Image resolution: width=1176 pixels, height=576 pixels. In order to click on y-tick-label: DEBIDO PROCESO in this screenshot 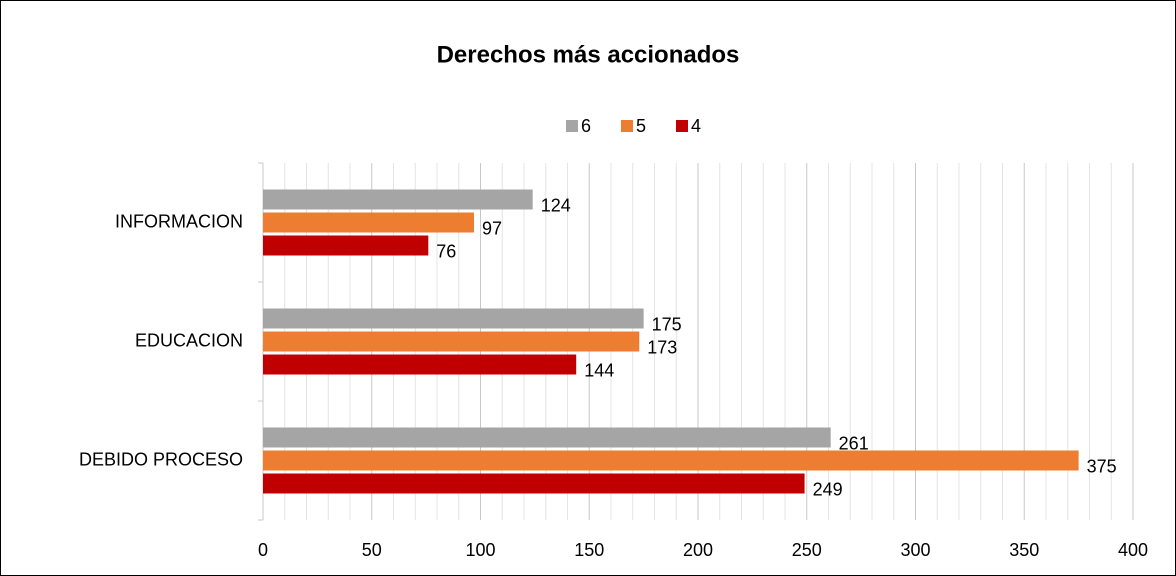, I will do `click(161, 459)`.